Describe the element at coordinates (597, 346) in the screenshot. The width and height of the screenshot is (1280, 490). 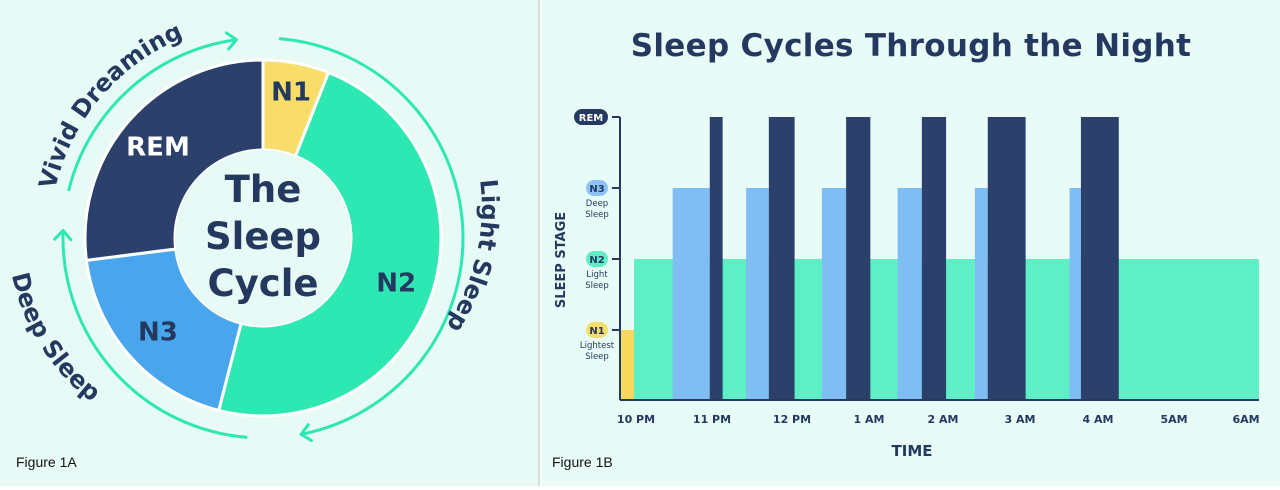
I see `y-level-sublabel-n1-1: Lightest` at that location.